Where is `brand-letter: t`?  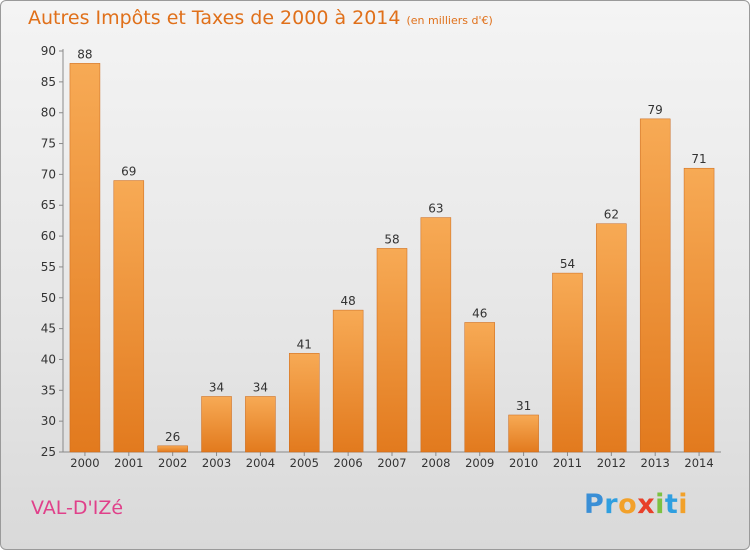 brand-letter: t is located at coordinates (671, 504).